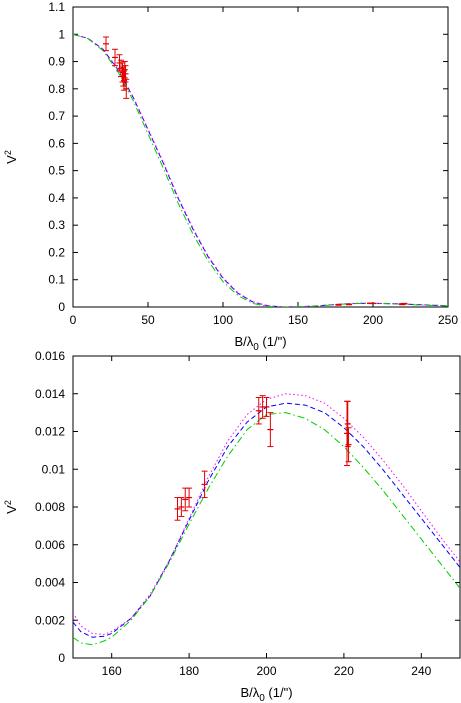  Describe the element at coordinates (421, 671) in the screenshot. I see `x-tick-label: 240` at that location.